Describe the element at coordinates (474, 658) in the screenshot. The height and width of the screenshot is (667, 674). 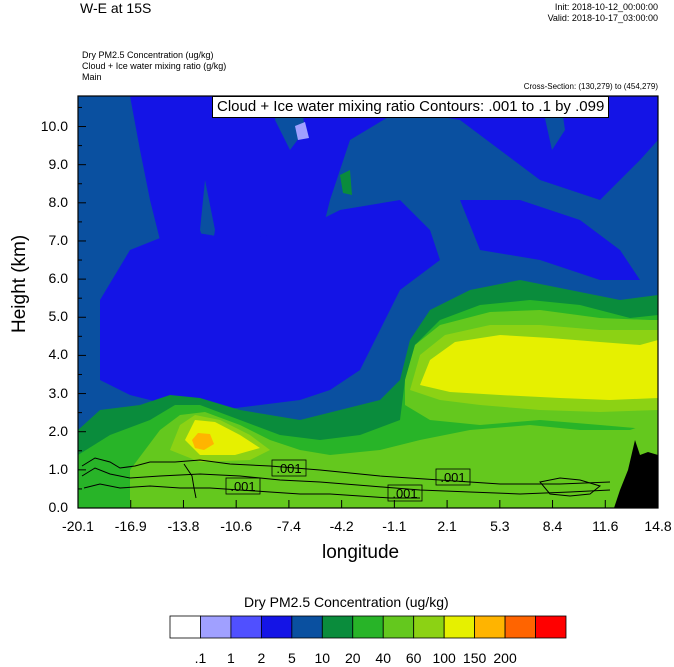
I see `colorbar-level-label: 150` at that location.